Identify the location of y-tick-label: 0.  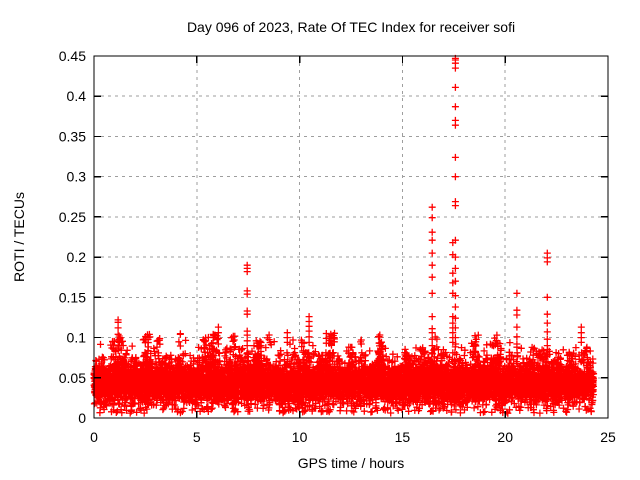
(82, 418).